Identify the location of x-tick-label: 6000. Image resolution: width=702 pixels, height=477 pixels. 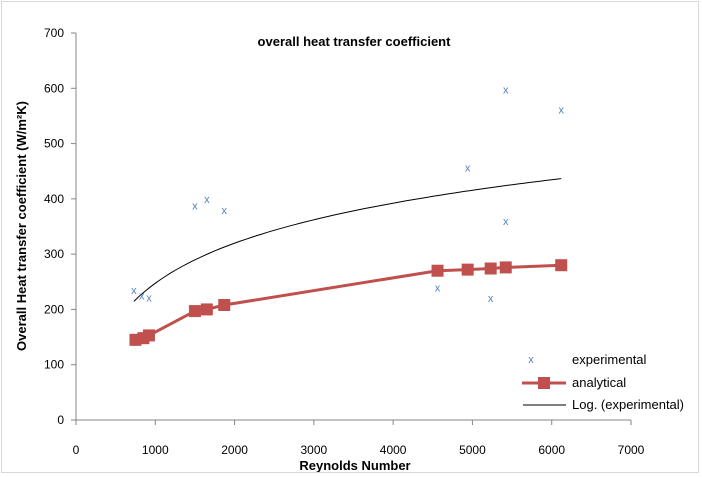
(551, 450).